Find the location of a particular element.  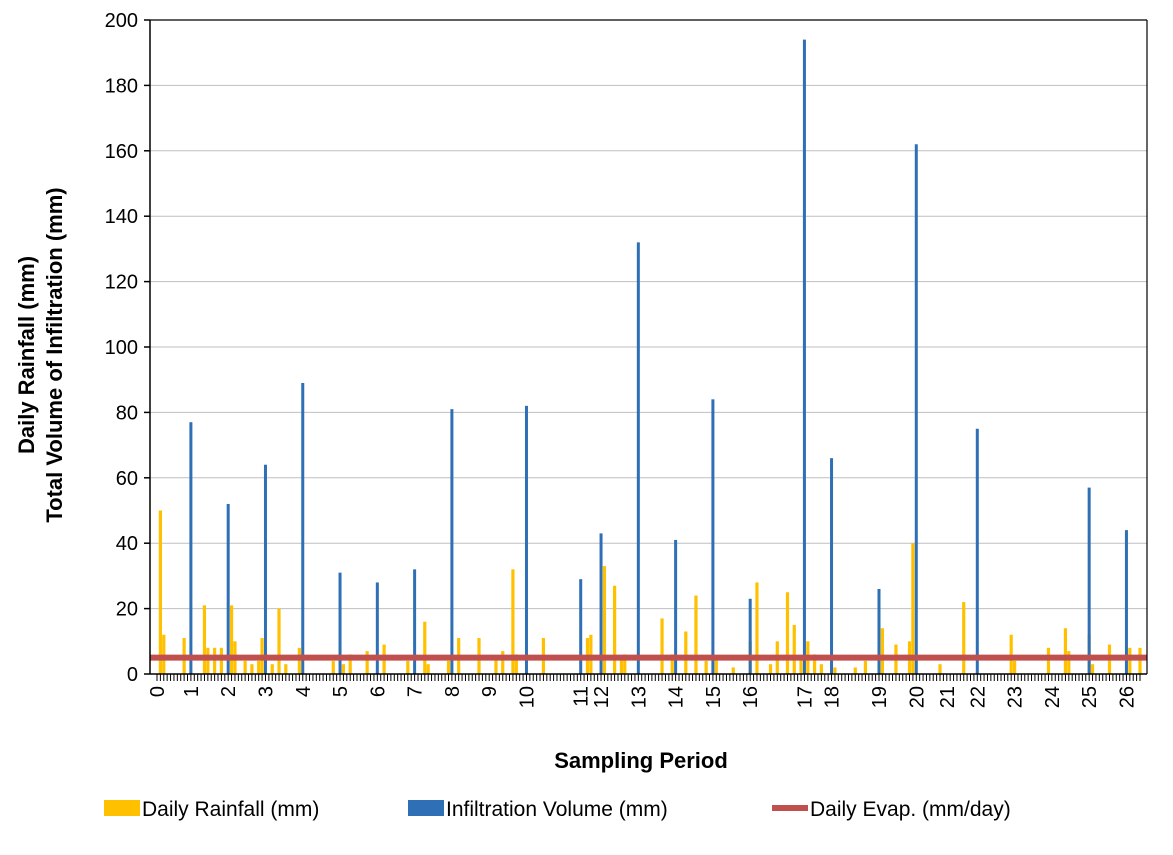

x-tick-label: 25 is located at coordinates (1090, 697).